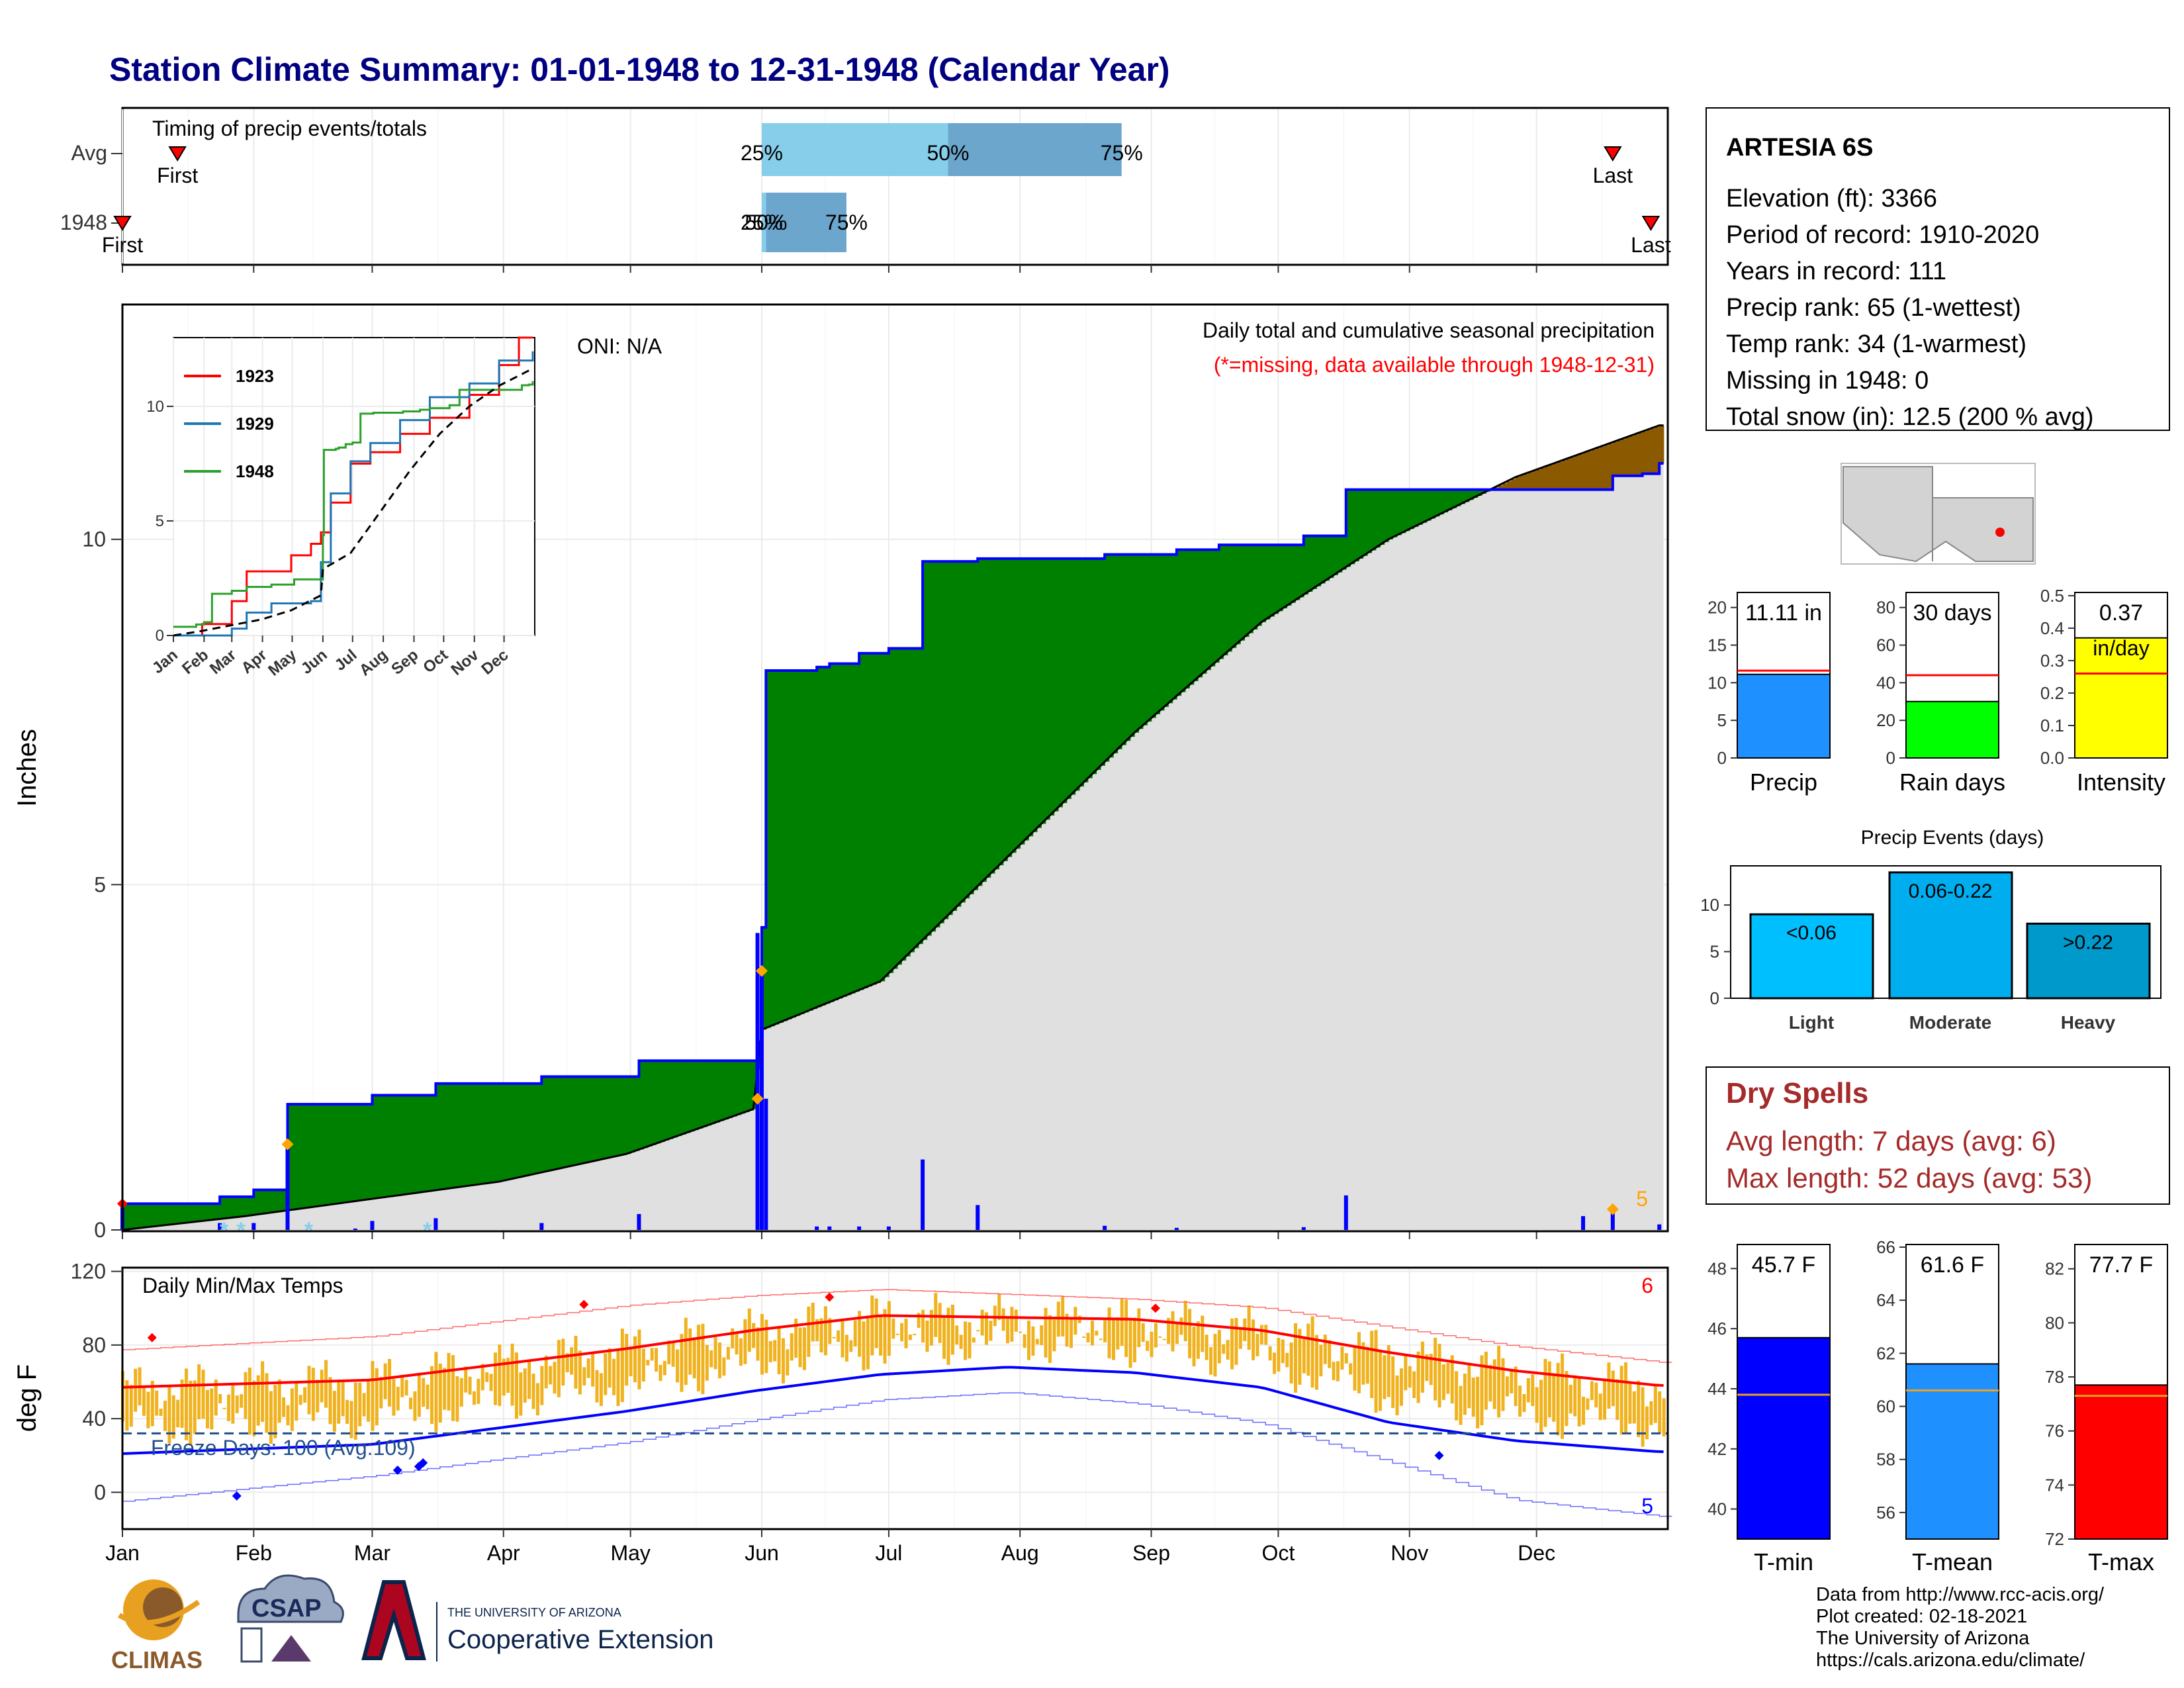  What do you see at coordinates (846, 222) in the screenshot?
I see `timing-q75-label: 75%` at bounding box center [846, 222].